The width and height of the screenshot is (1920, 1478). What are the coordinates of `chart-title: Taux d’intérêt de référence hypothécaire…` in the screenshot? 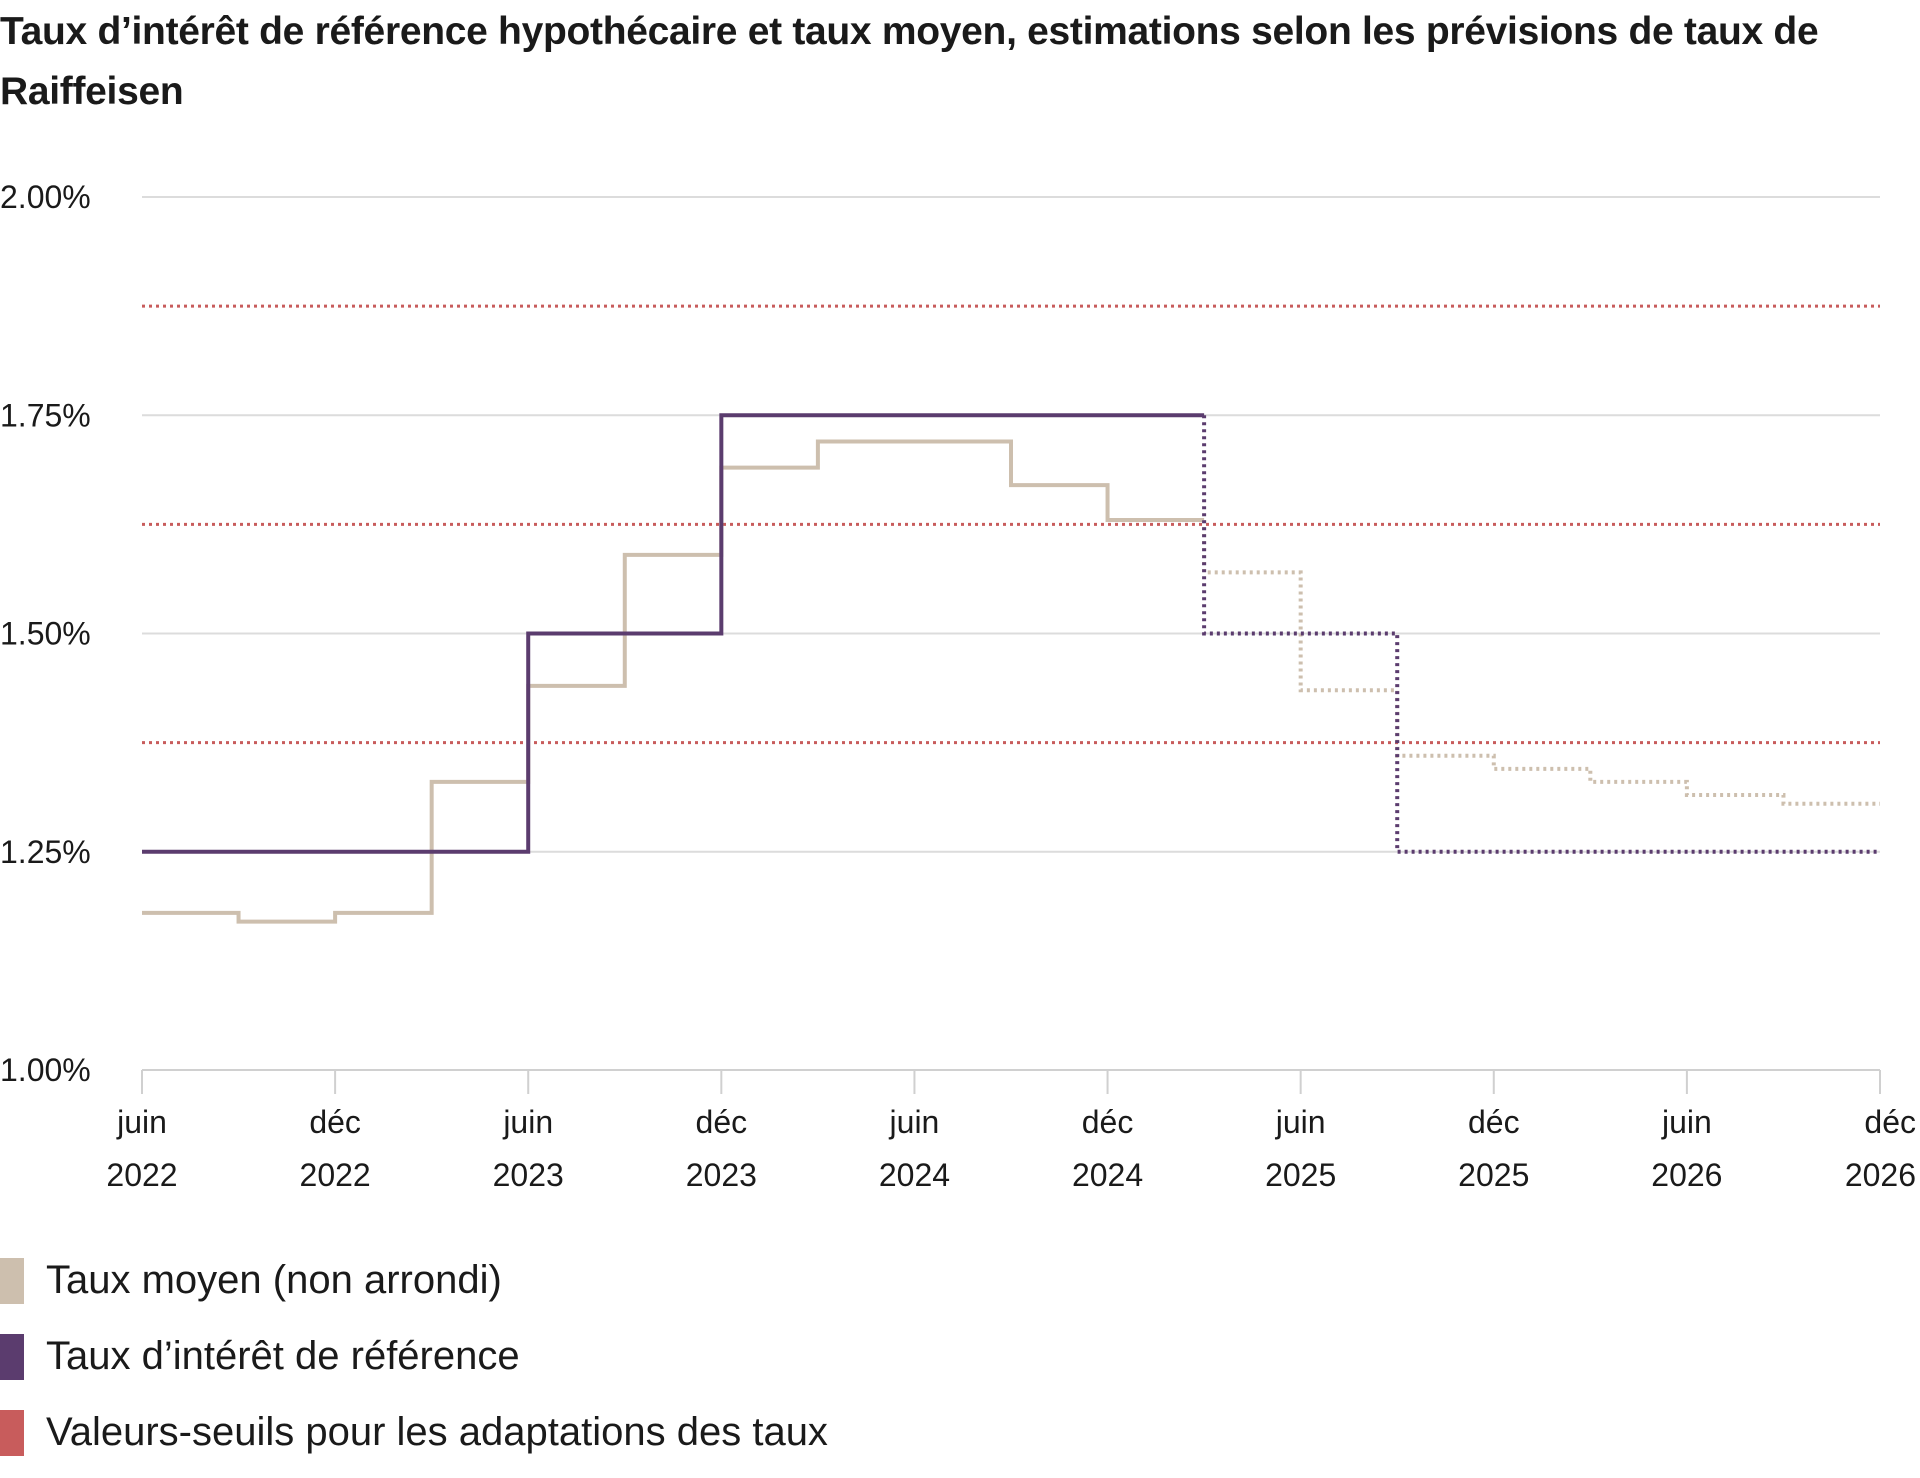 It's located at (909, 61).